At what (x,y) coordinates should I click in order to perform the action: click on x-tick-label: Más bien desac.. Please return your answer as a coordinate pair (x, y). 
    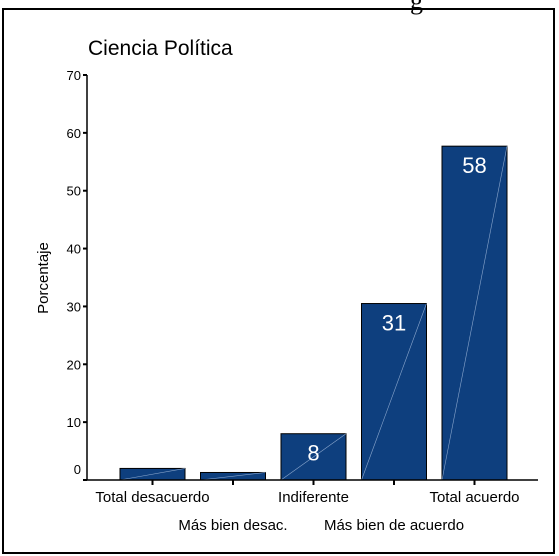
    Looking at the image, I should click on (232, 525).